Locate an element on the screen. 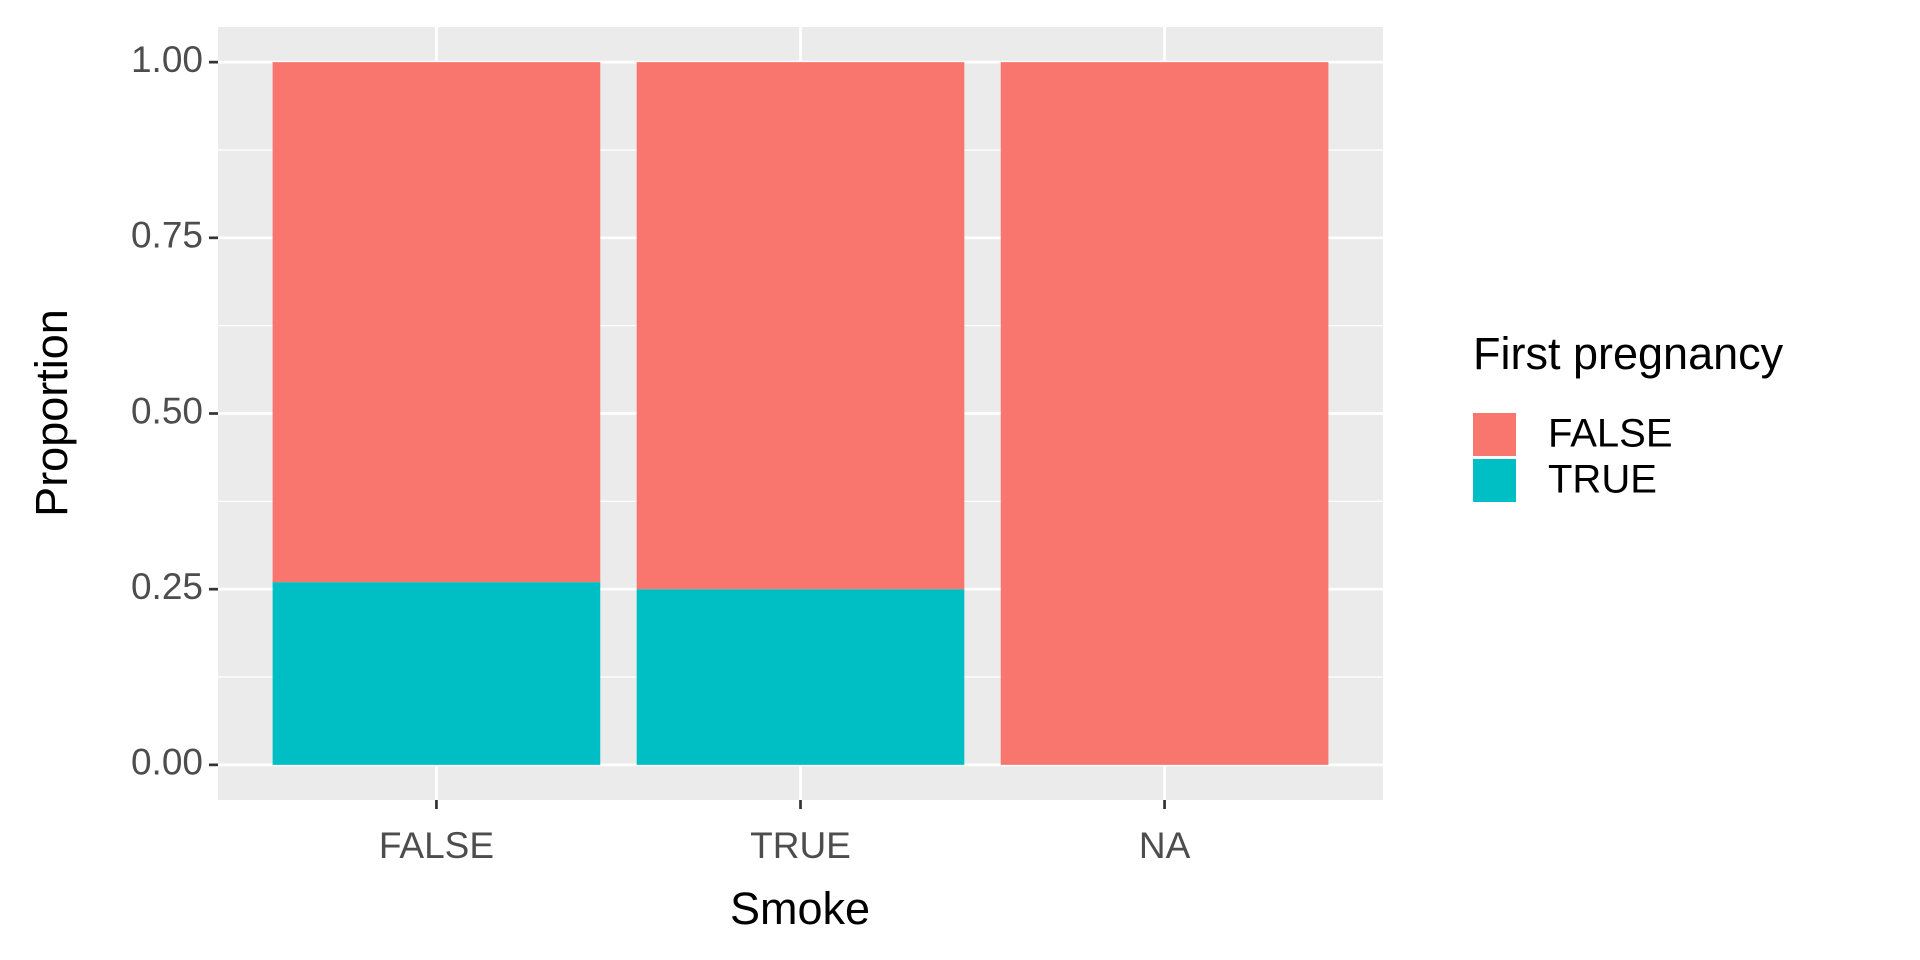  legend-label: TRUE is located at coordinates (1602, 480).